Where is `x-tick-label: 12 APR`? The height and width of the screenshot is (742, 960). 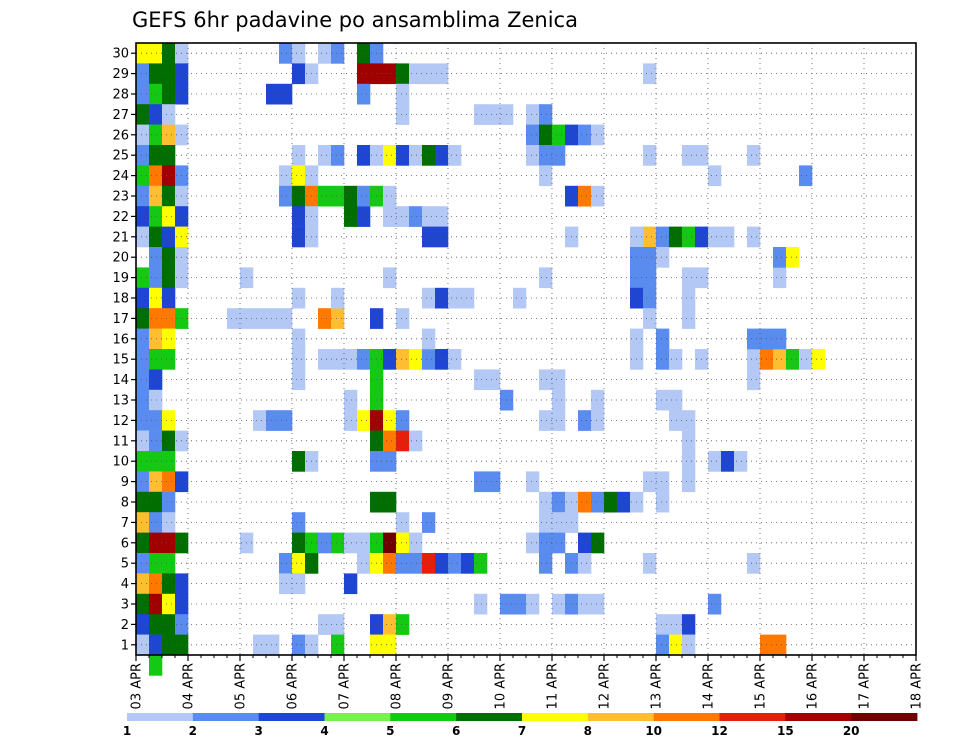
x-tick-label: 12 APR is located at coordinates (605, 686).